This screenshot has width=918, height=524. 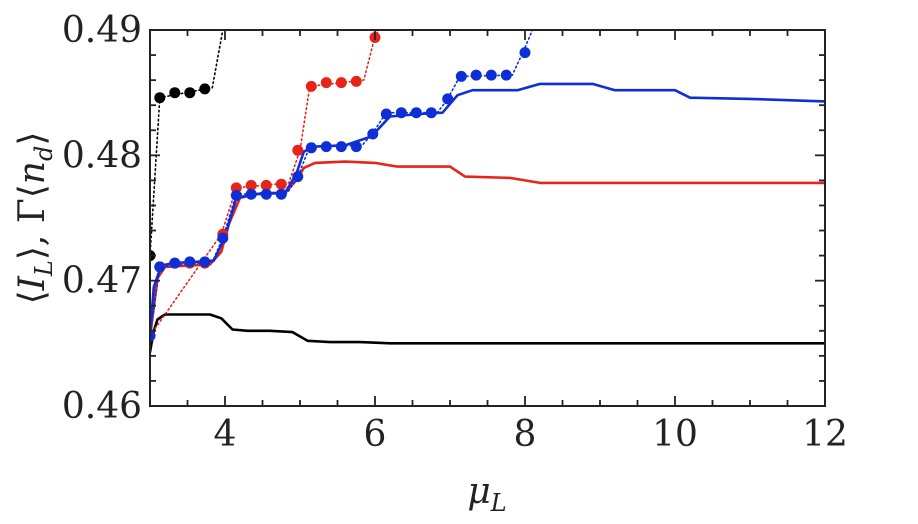 What do you see at coordinates (487, 333) in the screenshot?
I see `series-line-black-line` at bounding box center [487, 333].